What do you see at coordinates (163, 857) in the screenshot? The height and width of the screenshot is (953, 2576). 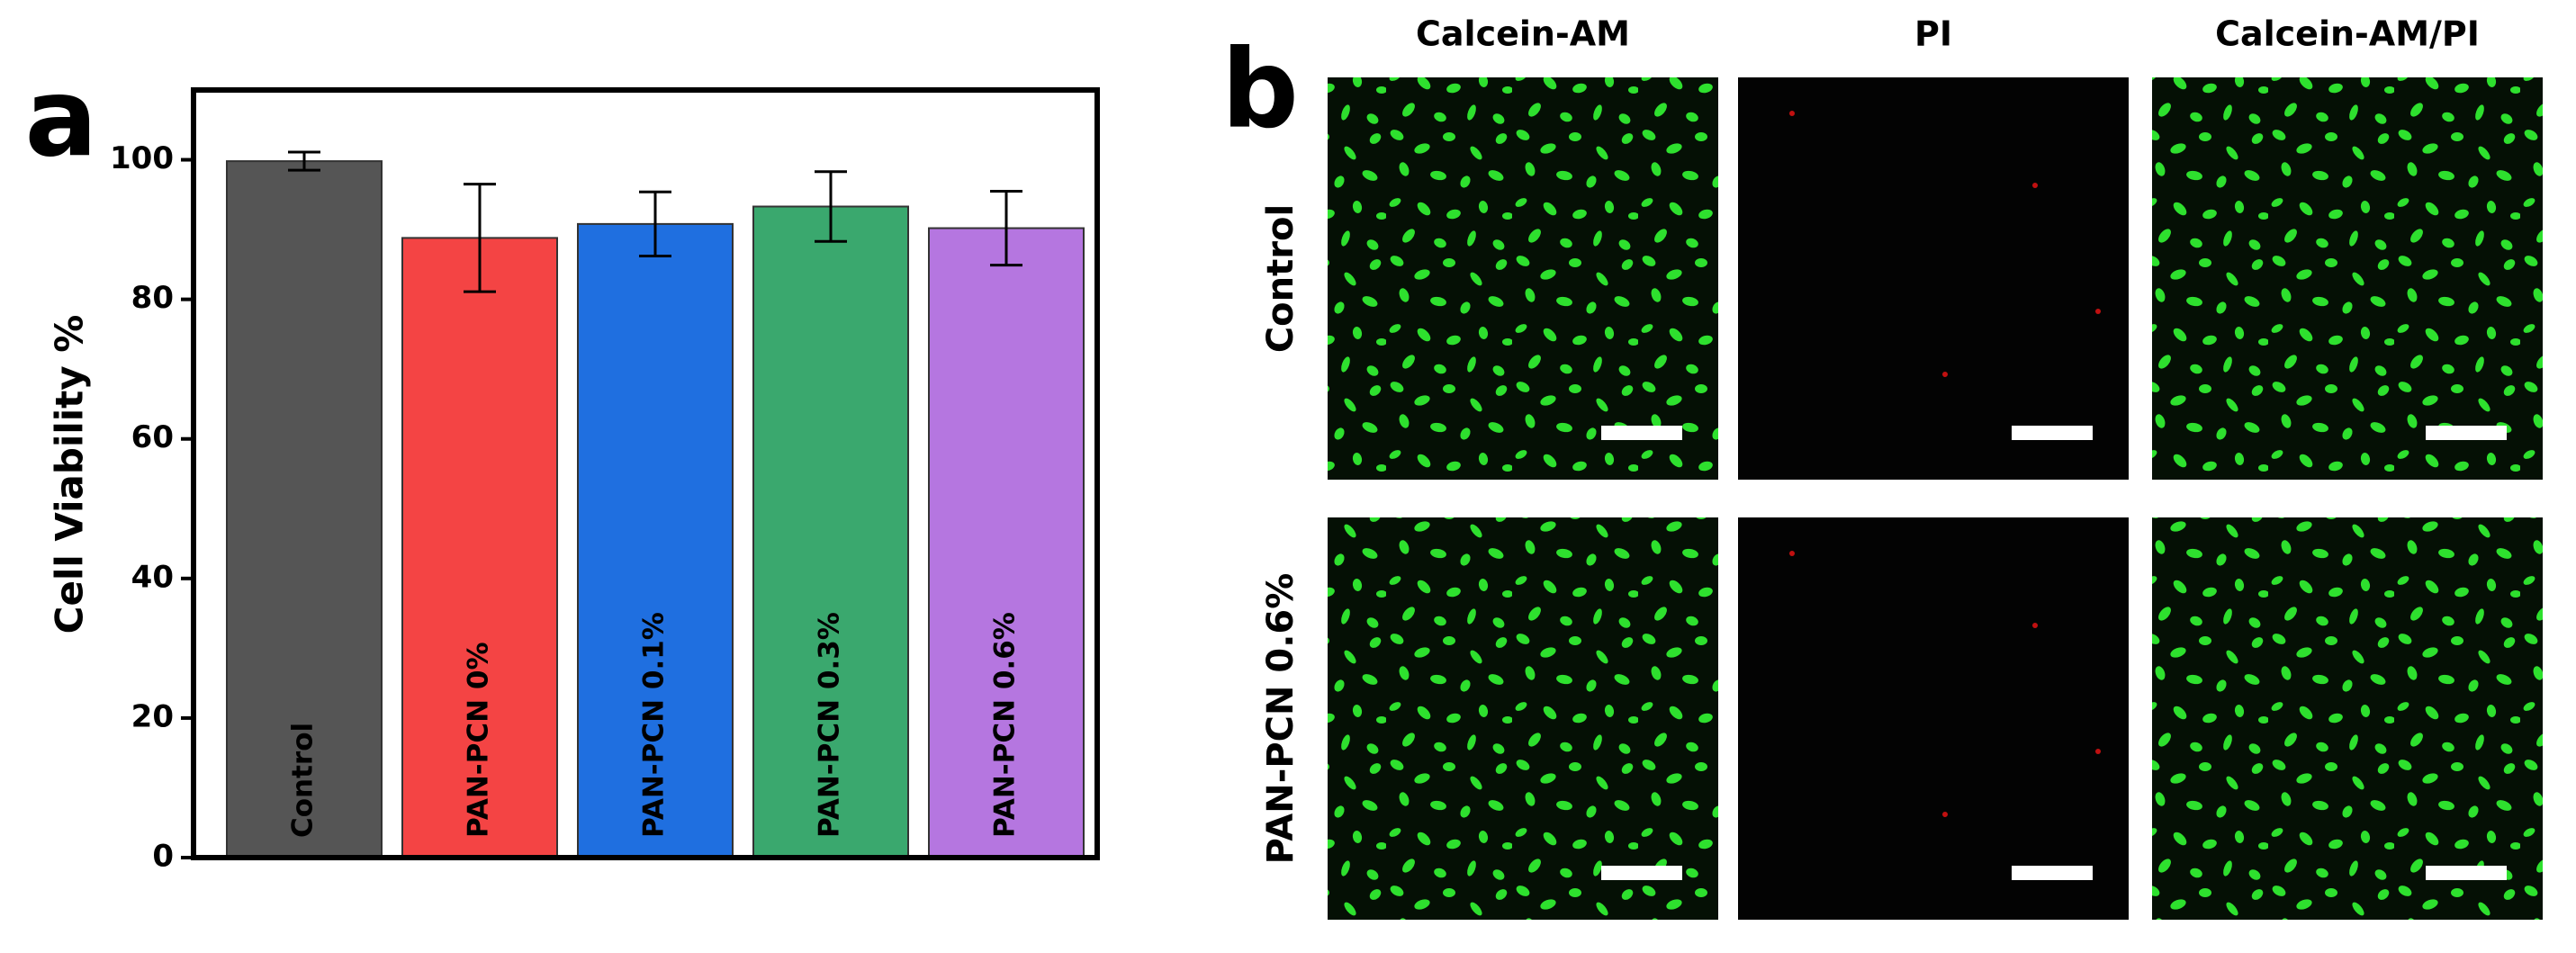 I see `y-tick-label: 0` at bounding box center [163, 857].